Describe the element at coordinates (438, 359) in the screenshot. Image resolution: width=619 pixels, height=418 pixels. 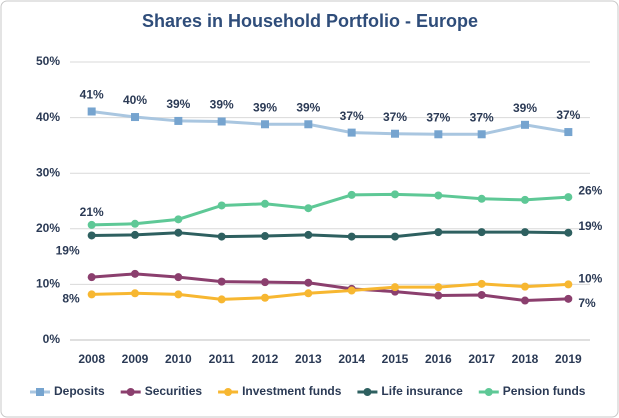
I see `x-tick-label: 2016` at that location.